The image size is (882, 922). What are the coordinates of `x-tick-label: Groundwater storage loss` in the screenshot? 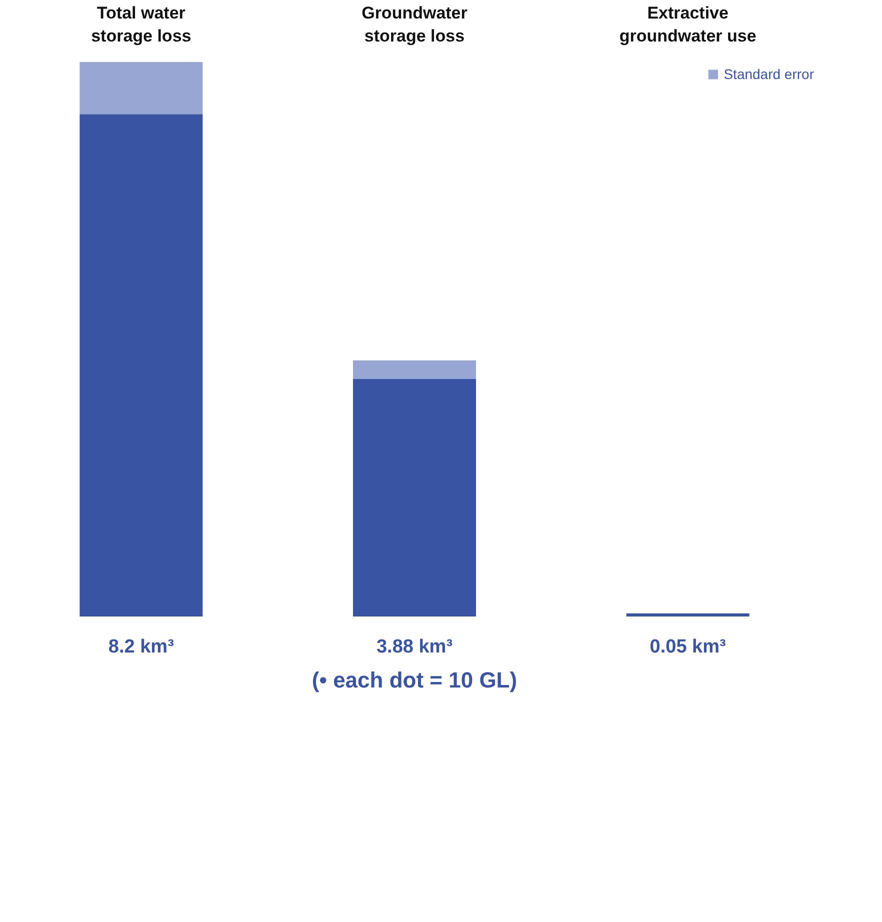 It's located at (415, 25).